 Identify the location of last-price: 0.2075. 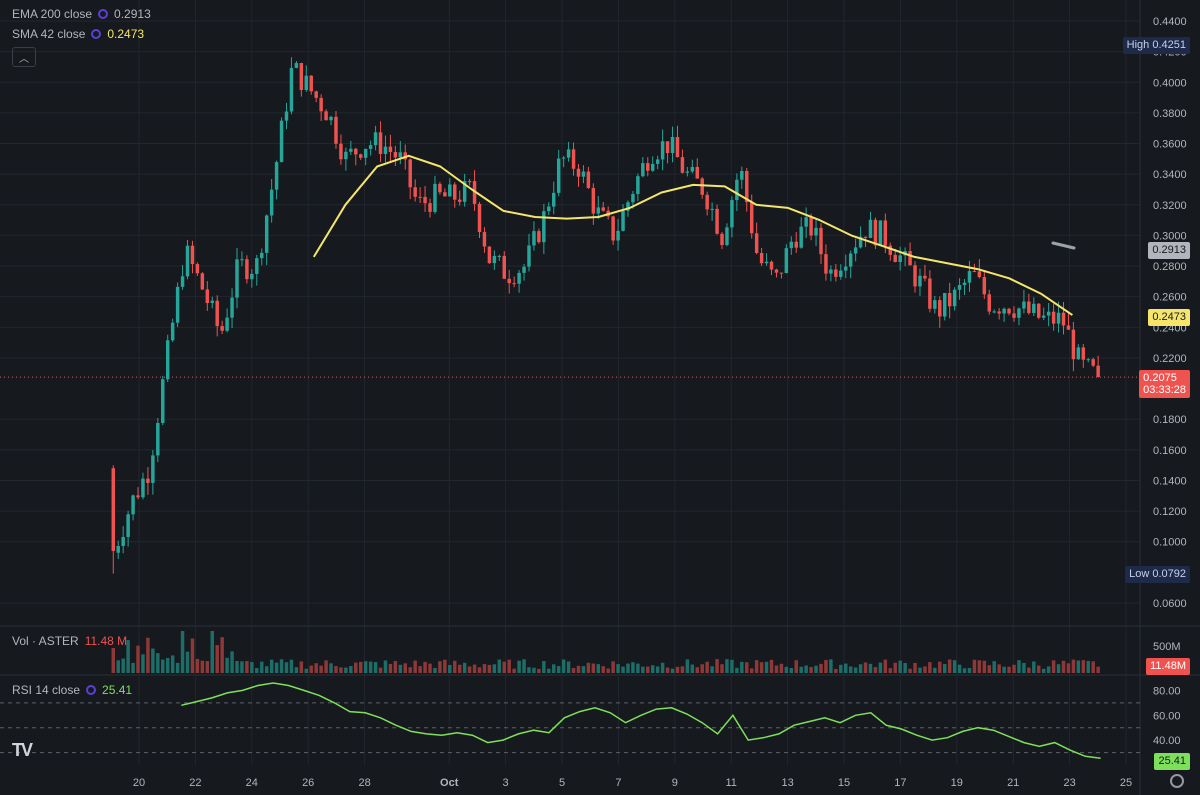
(1160, 378).